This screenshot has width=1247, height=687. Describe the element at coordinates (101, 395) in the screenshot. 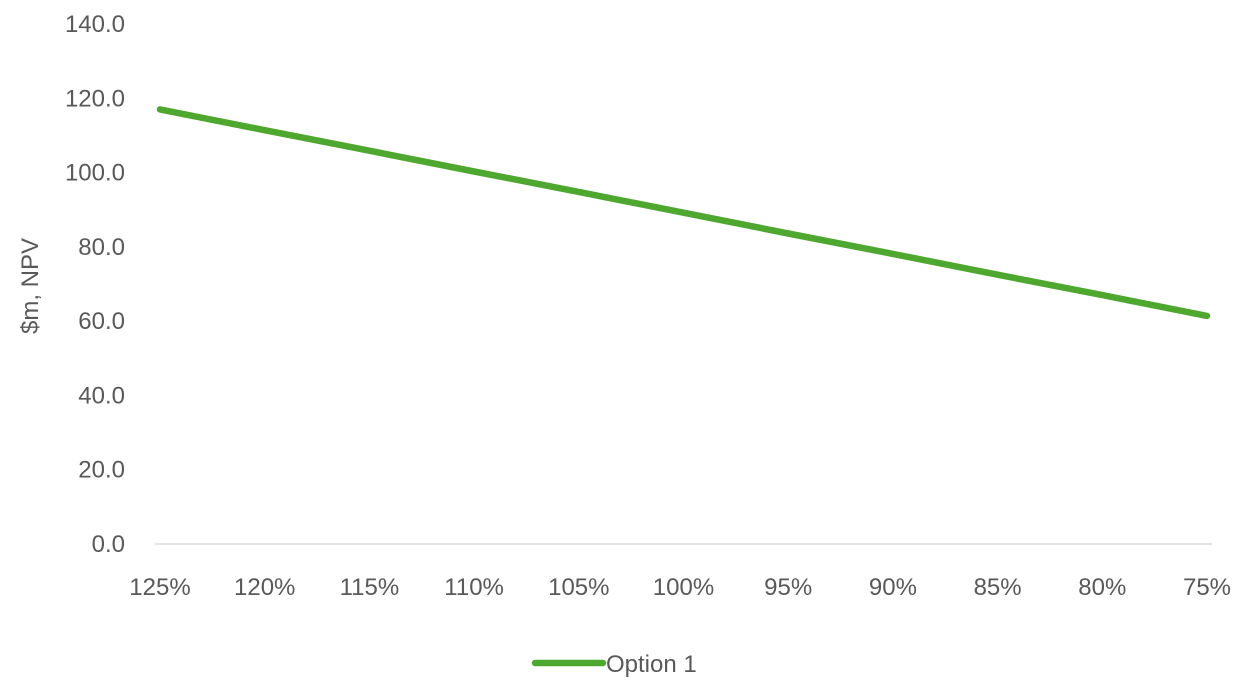

I see `y-tick-label: 40.0` at that location.